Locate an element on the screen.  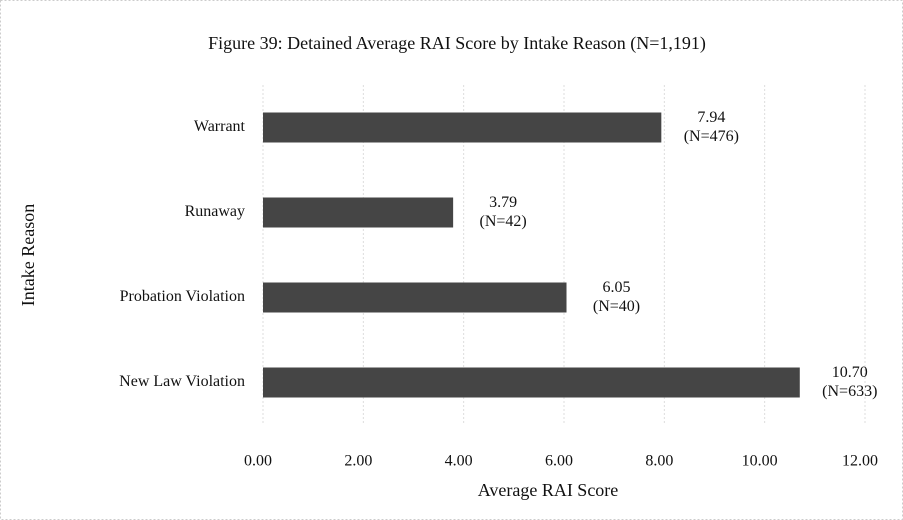
y-tick-label: Runaway is located at coordinates (215, 211).